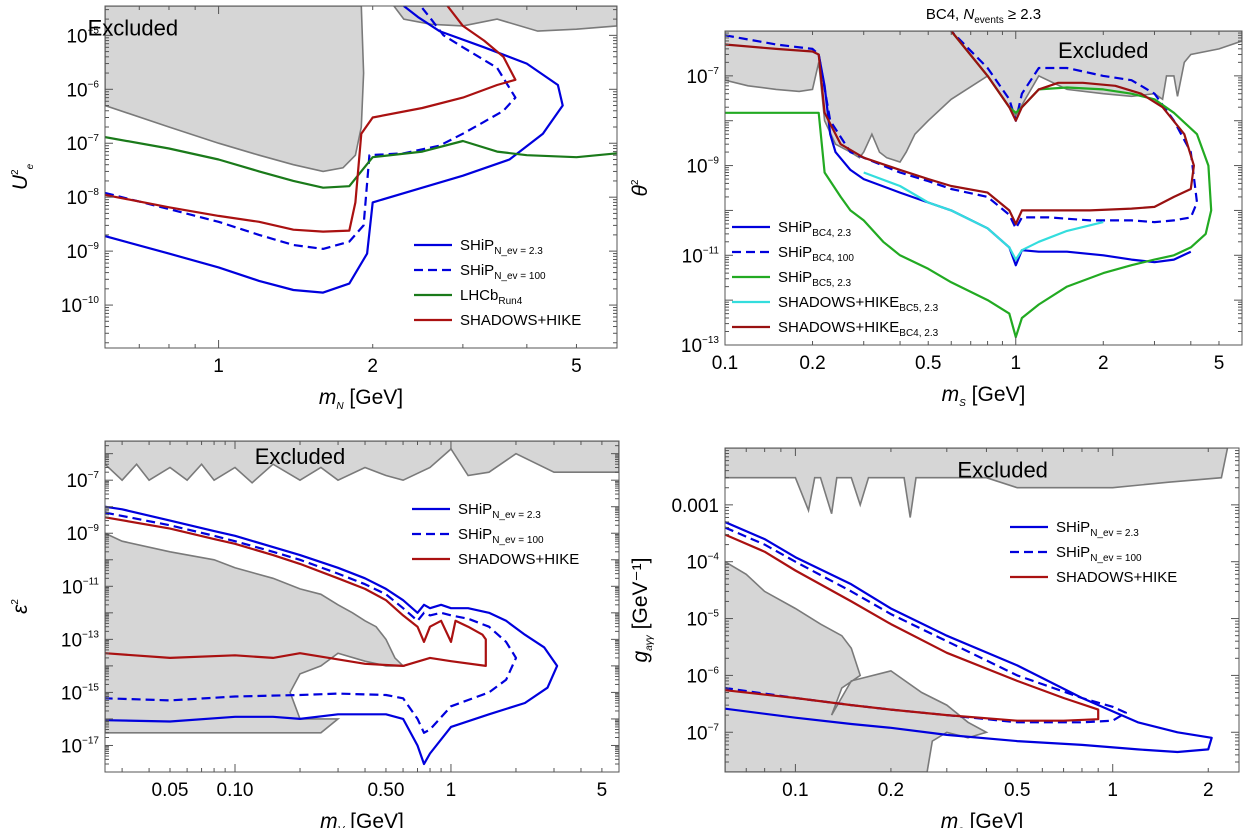 Image resolution: width=1246 pixels, height=828 pixels. What do you see at coordinates (94, 84) in the screenshot?
I see `y-tick-exponent: −6` at bounding box center [94, 84].